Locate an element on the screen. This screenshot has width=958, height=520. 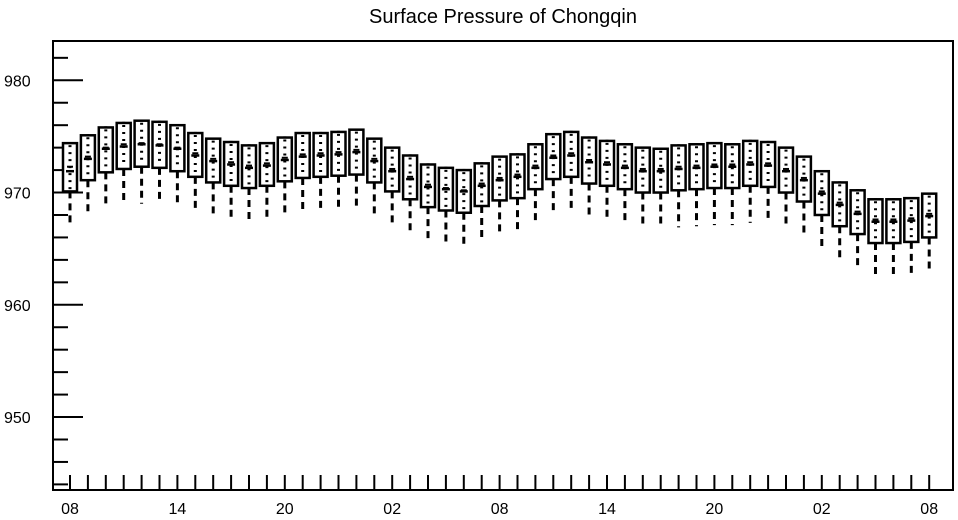
y-tick-label: 980 is located at coordinates (17, 81).